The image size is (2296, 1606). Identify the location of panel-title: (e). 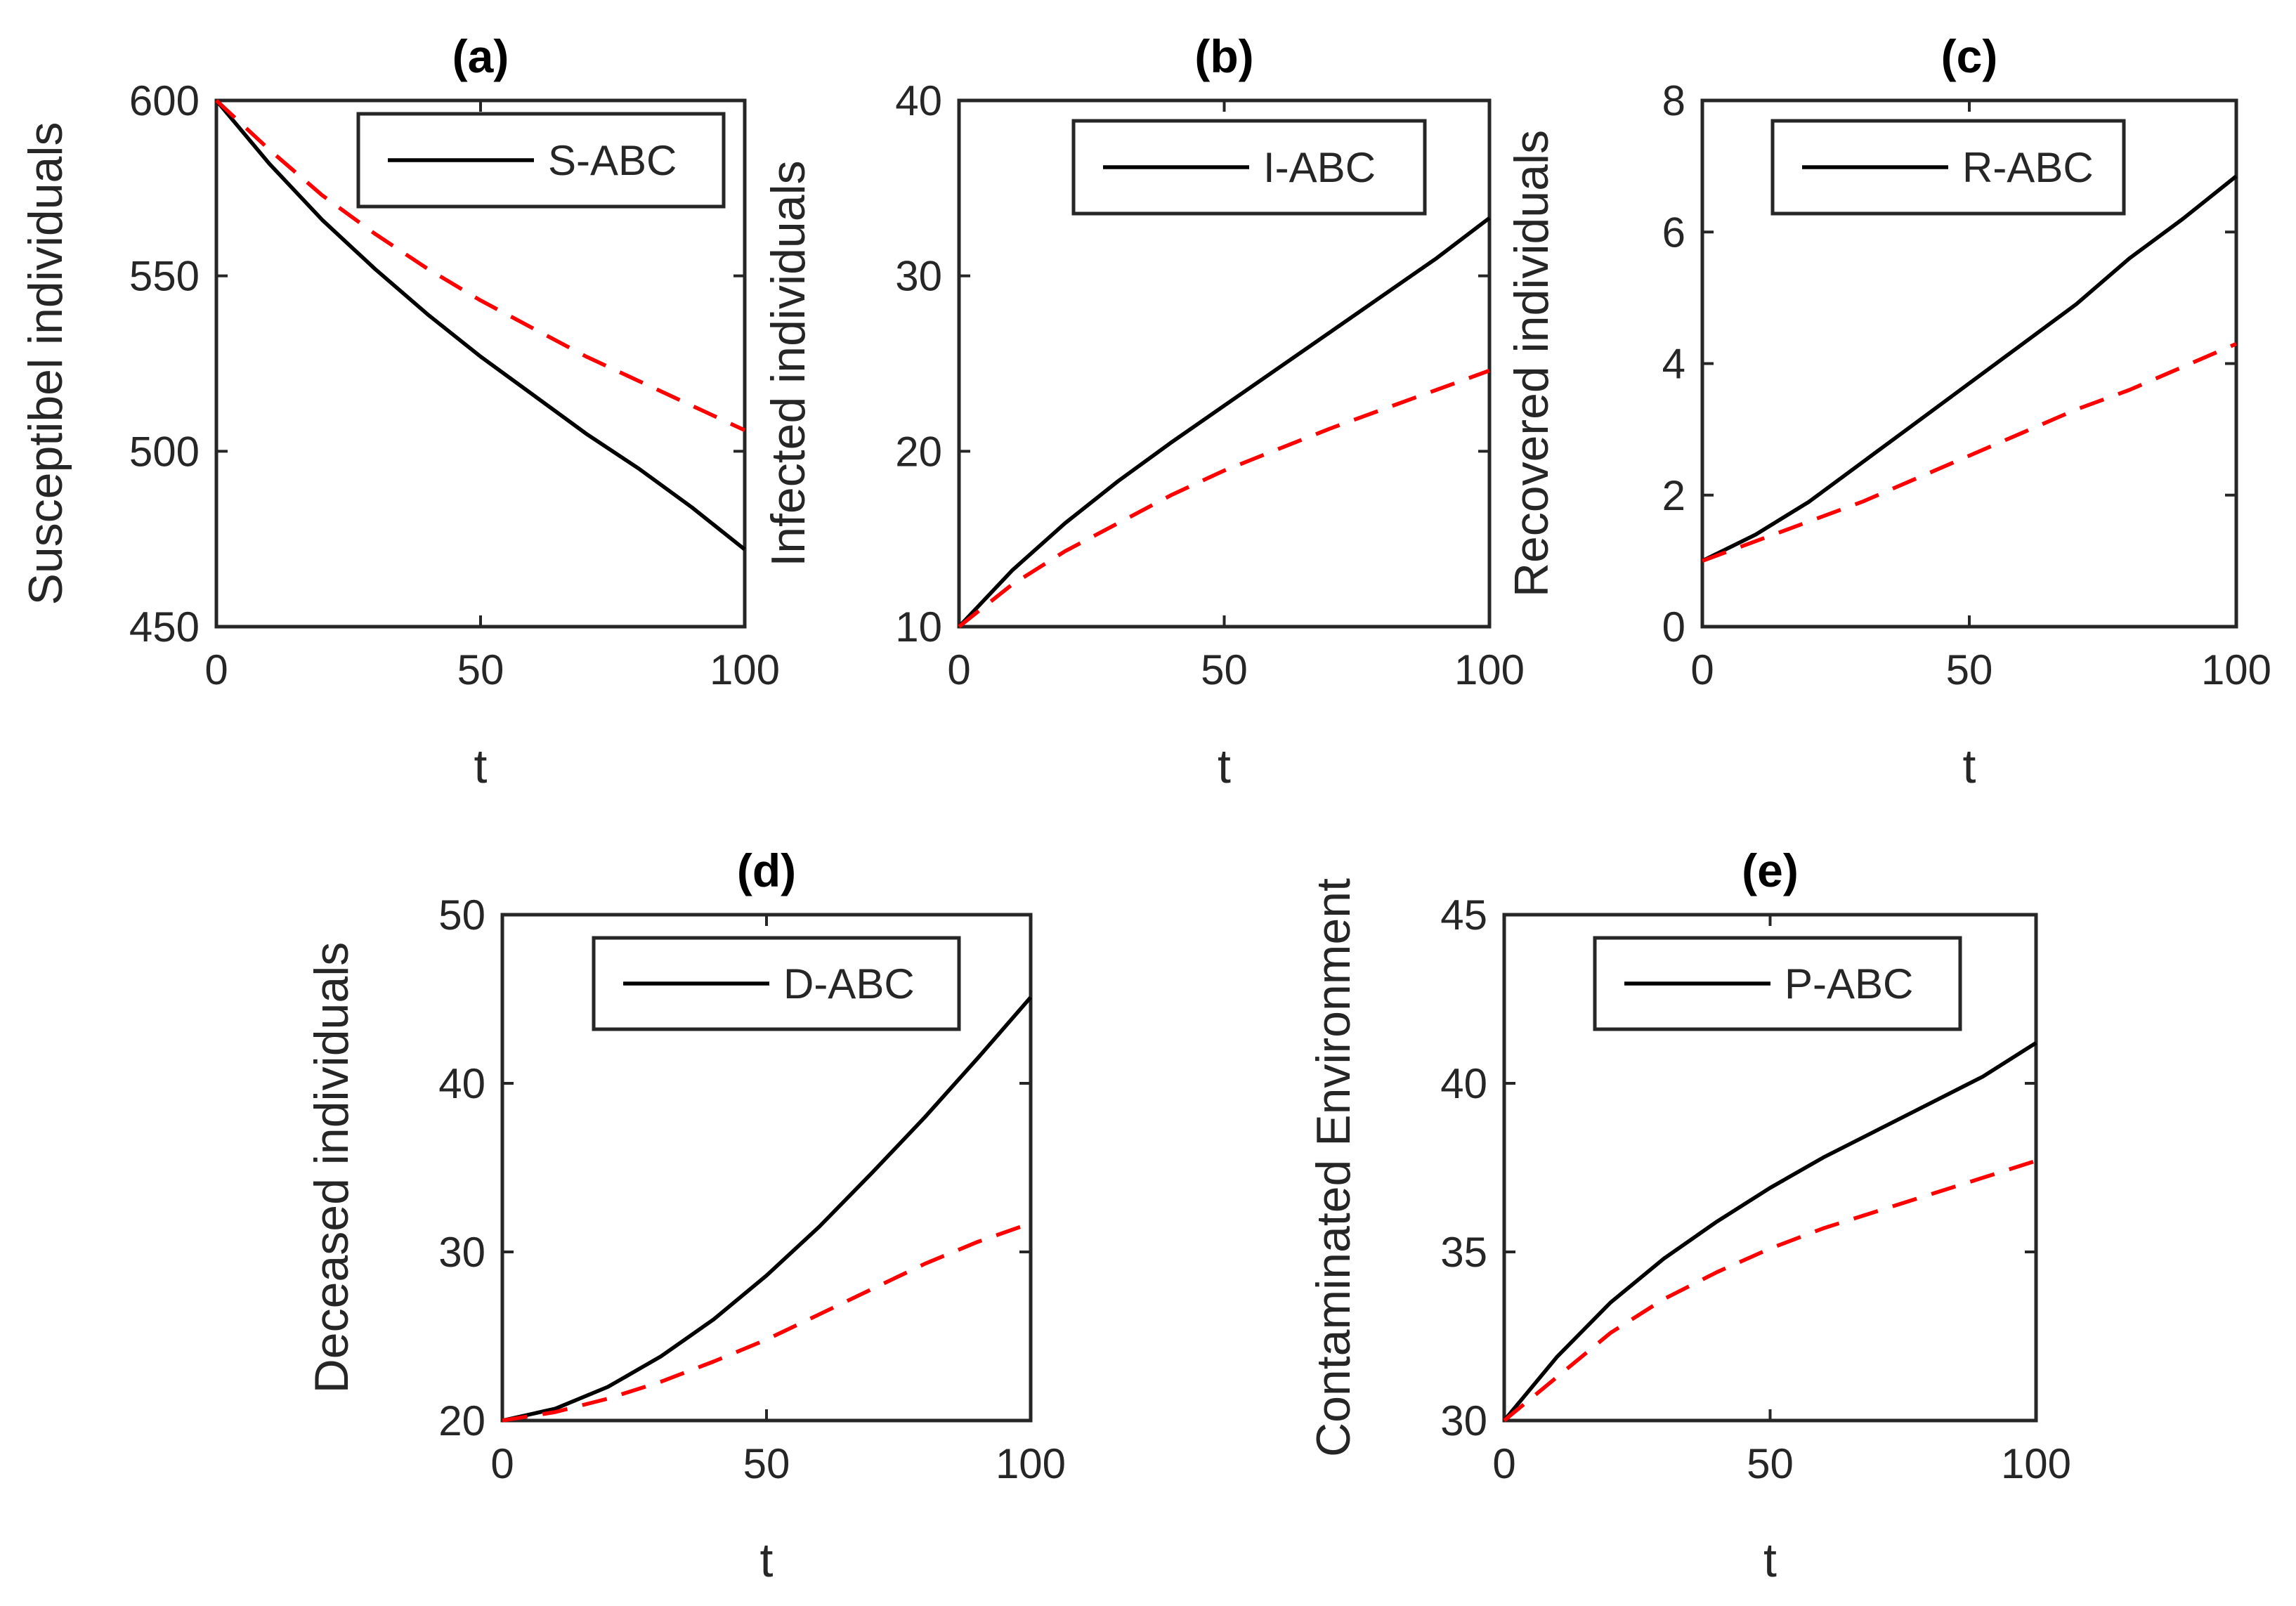
(1770, 870).